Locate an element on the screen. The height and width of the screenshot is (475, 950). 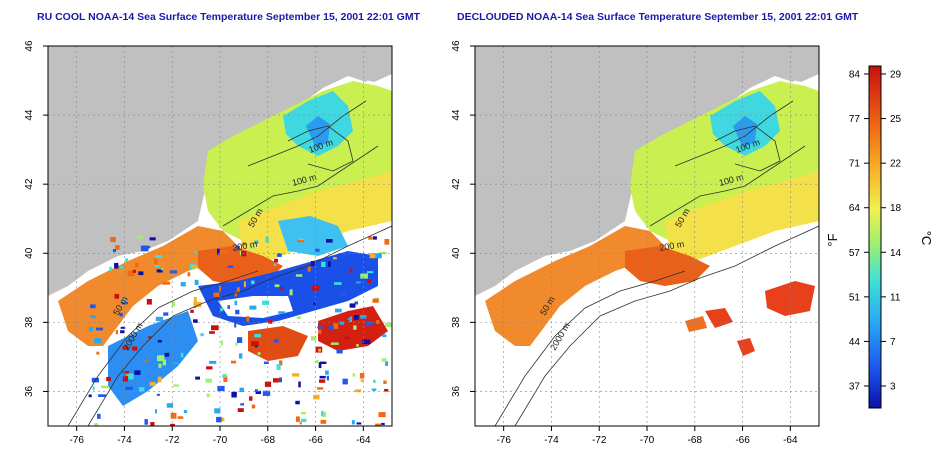
sst-shelf-break is located at coordinates (315, 216).